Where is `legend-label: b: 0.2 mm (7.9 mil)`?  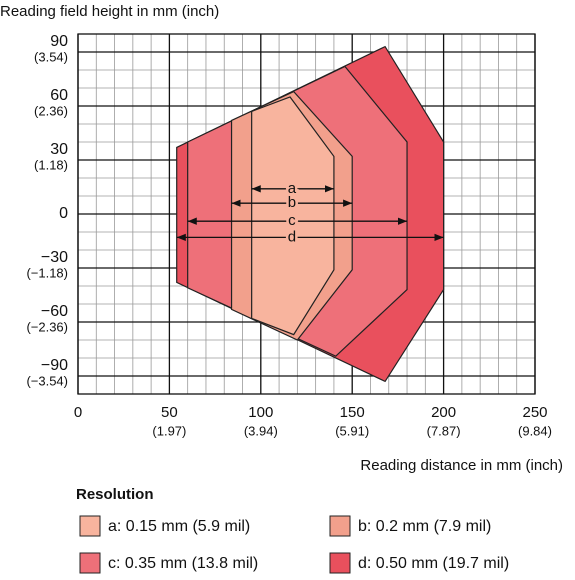
legend-label: b: 0.2 mm (7.9 mil) is located at coordinates (424, 526).